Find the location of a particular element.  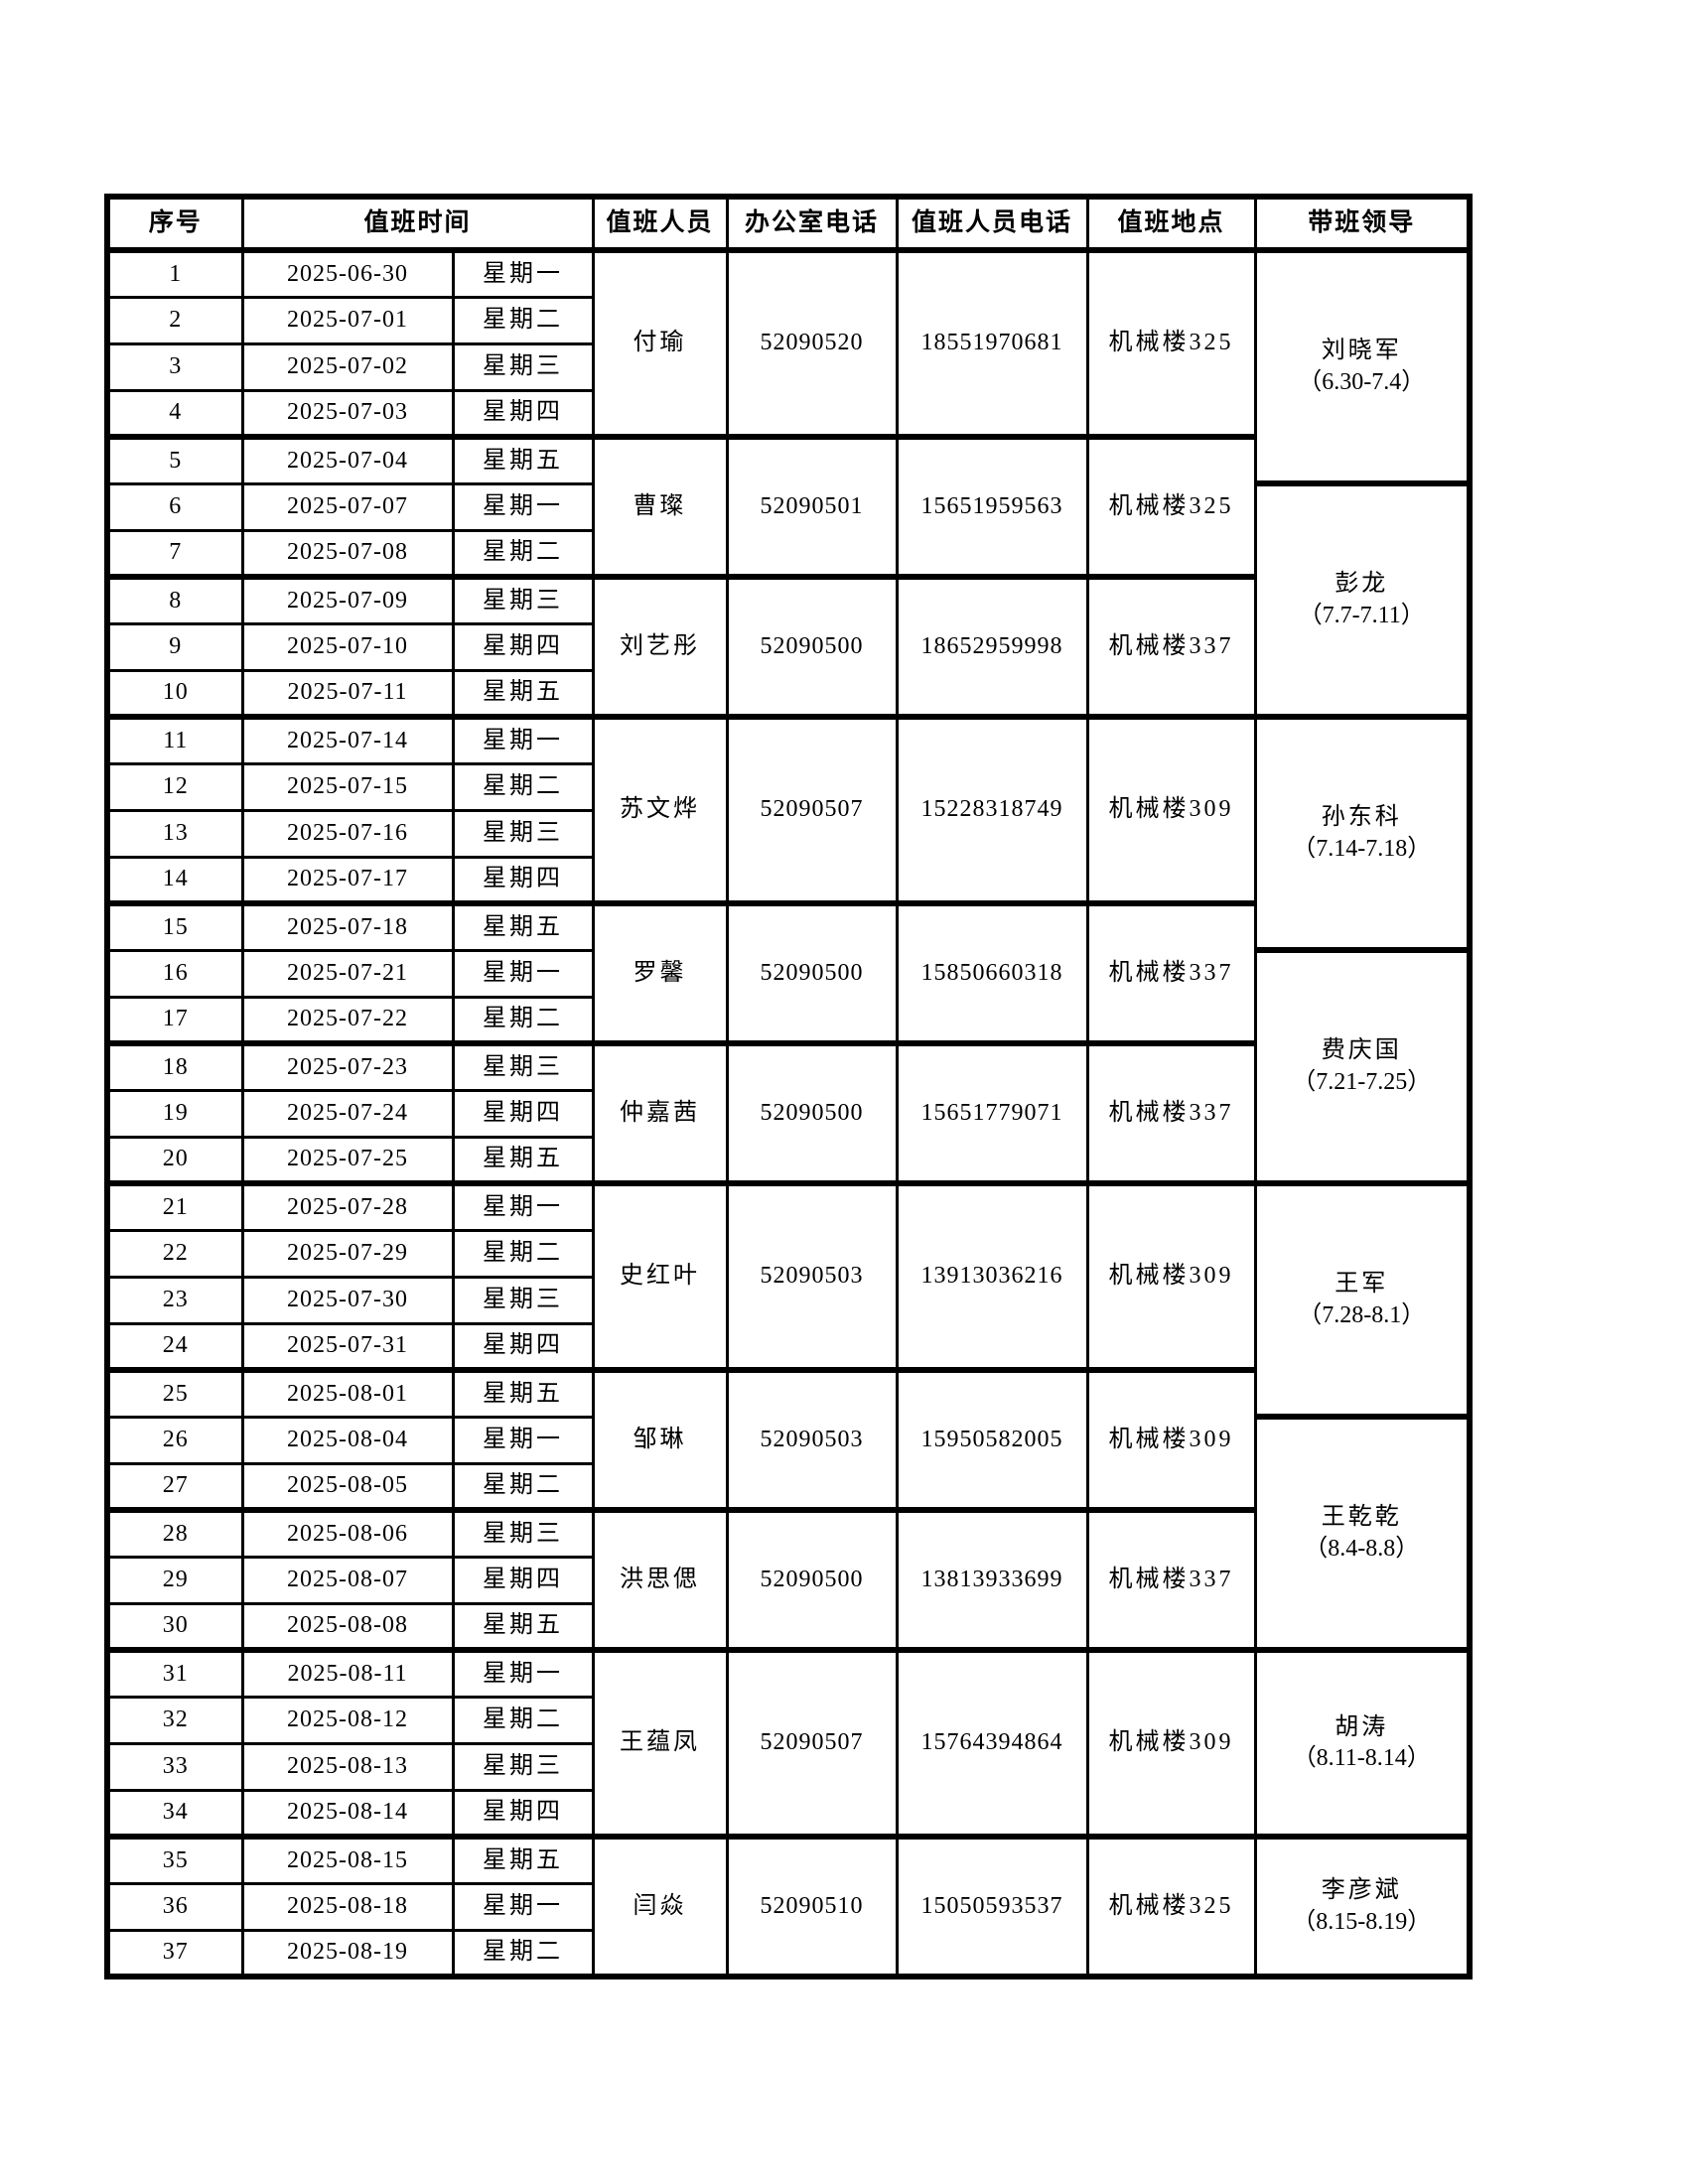

duty-person-cell: 王蕴凤 is located at coordinates (660, 1744).